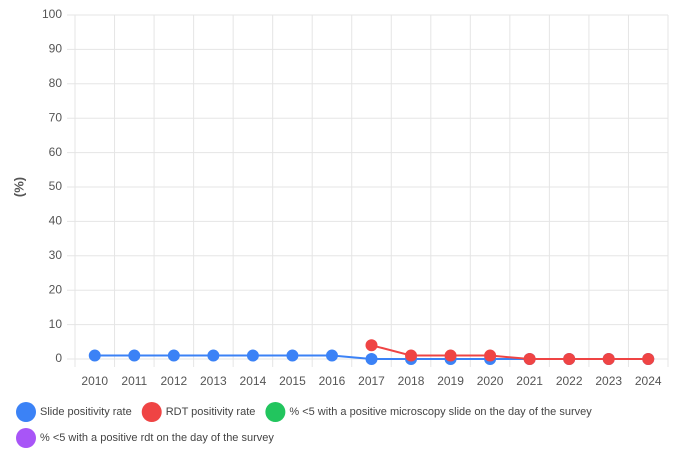  Describe the element at coordinates (94, 381) in the screenshot. I see `x-tick-label: 2010` at that location.